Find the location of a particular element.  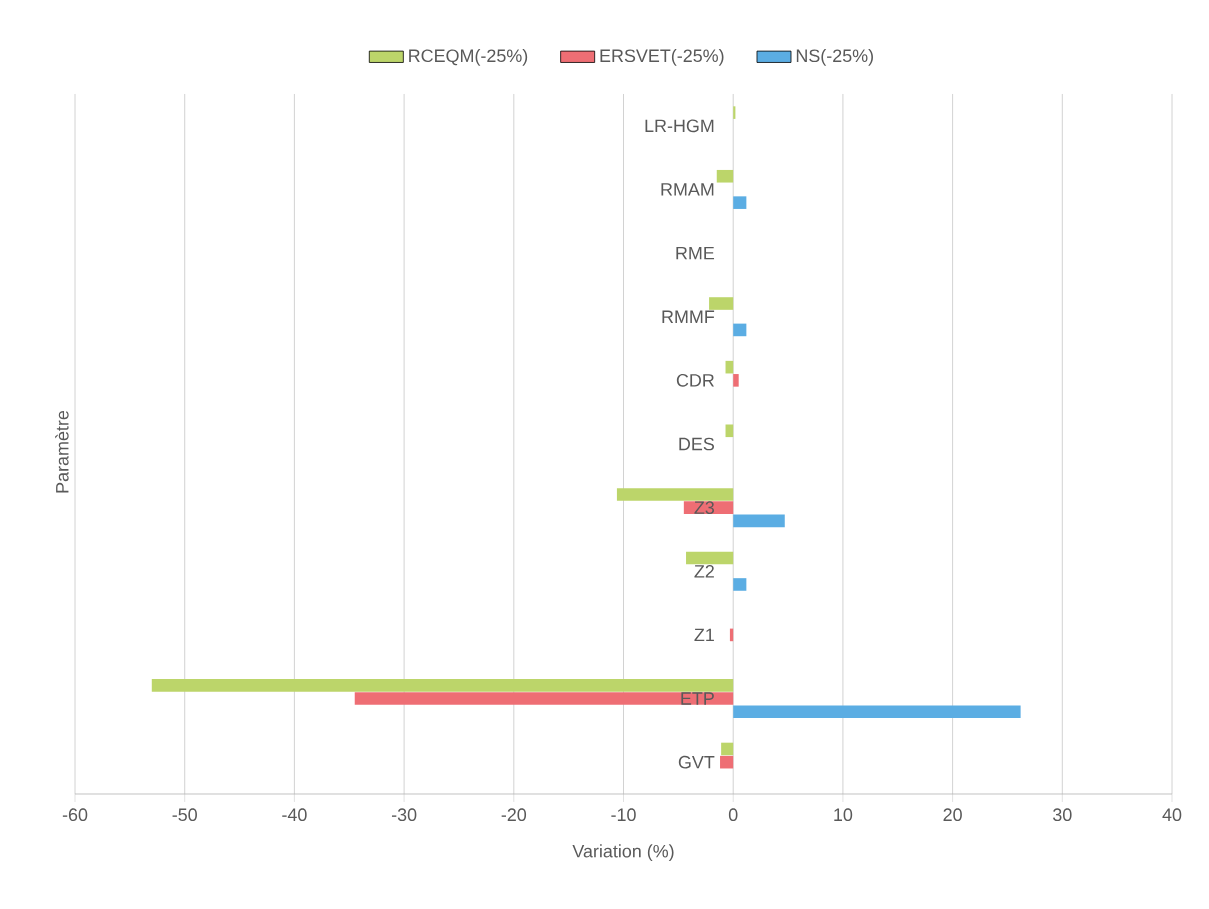

x-tick-label: -40 is located at coordinates (294, 815).